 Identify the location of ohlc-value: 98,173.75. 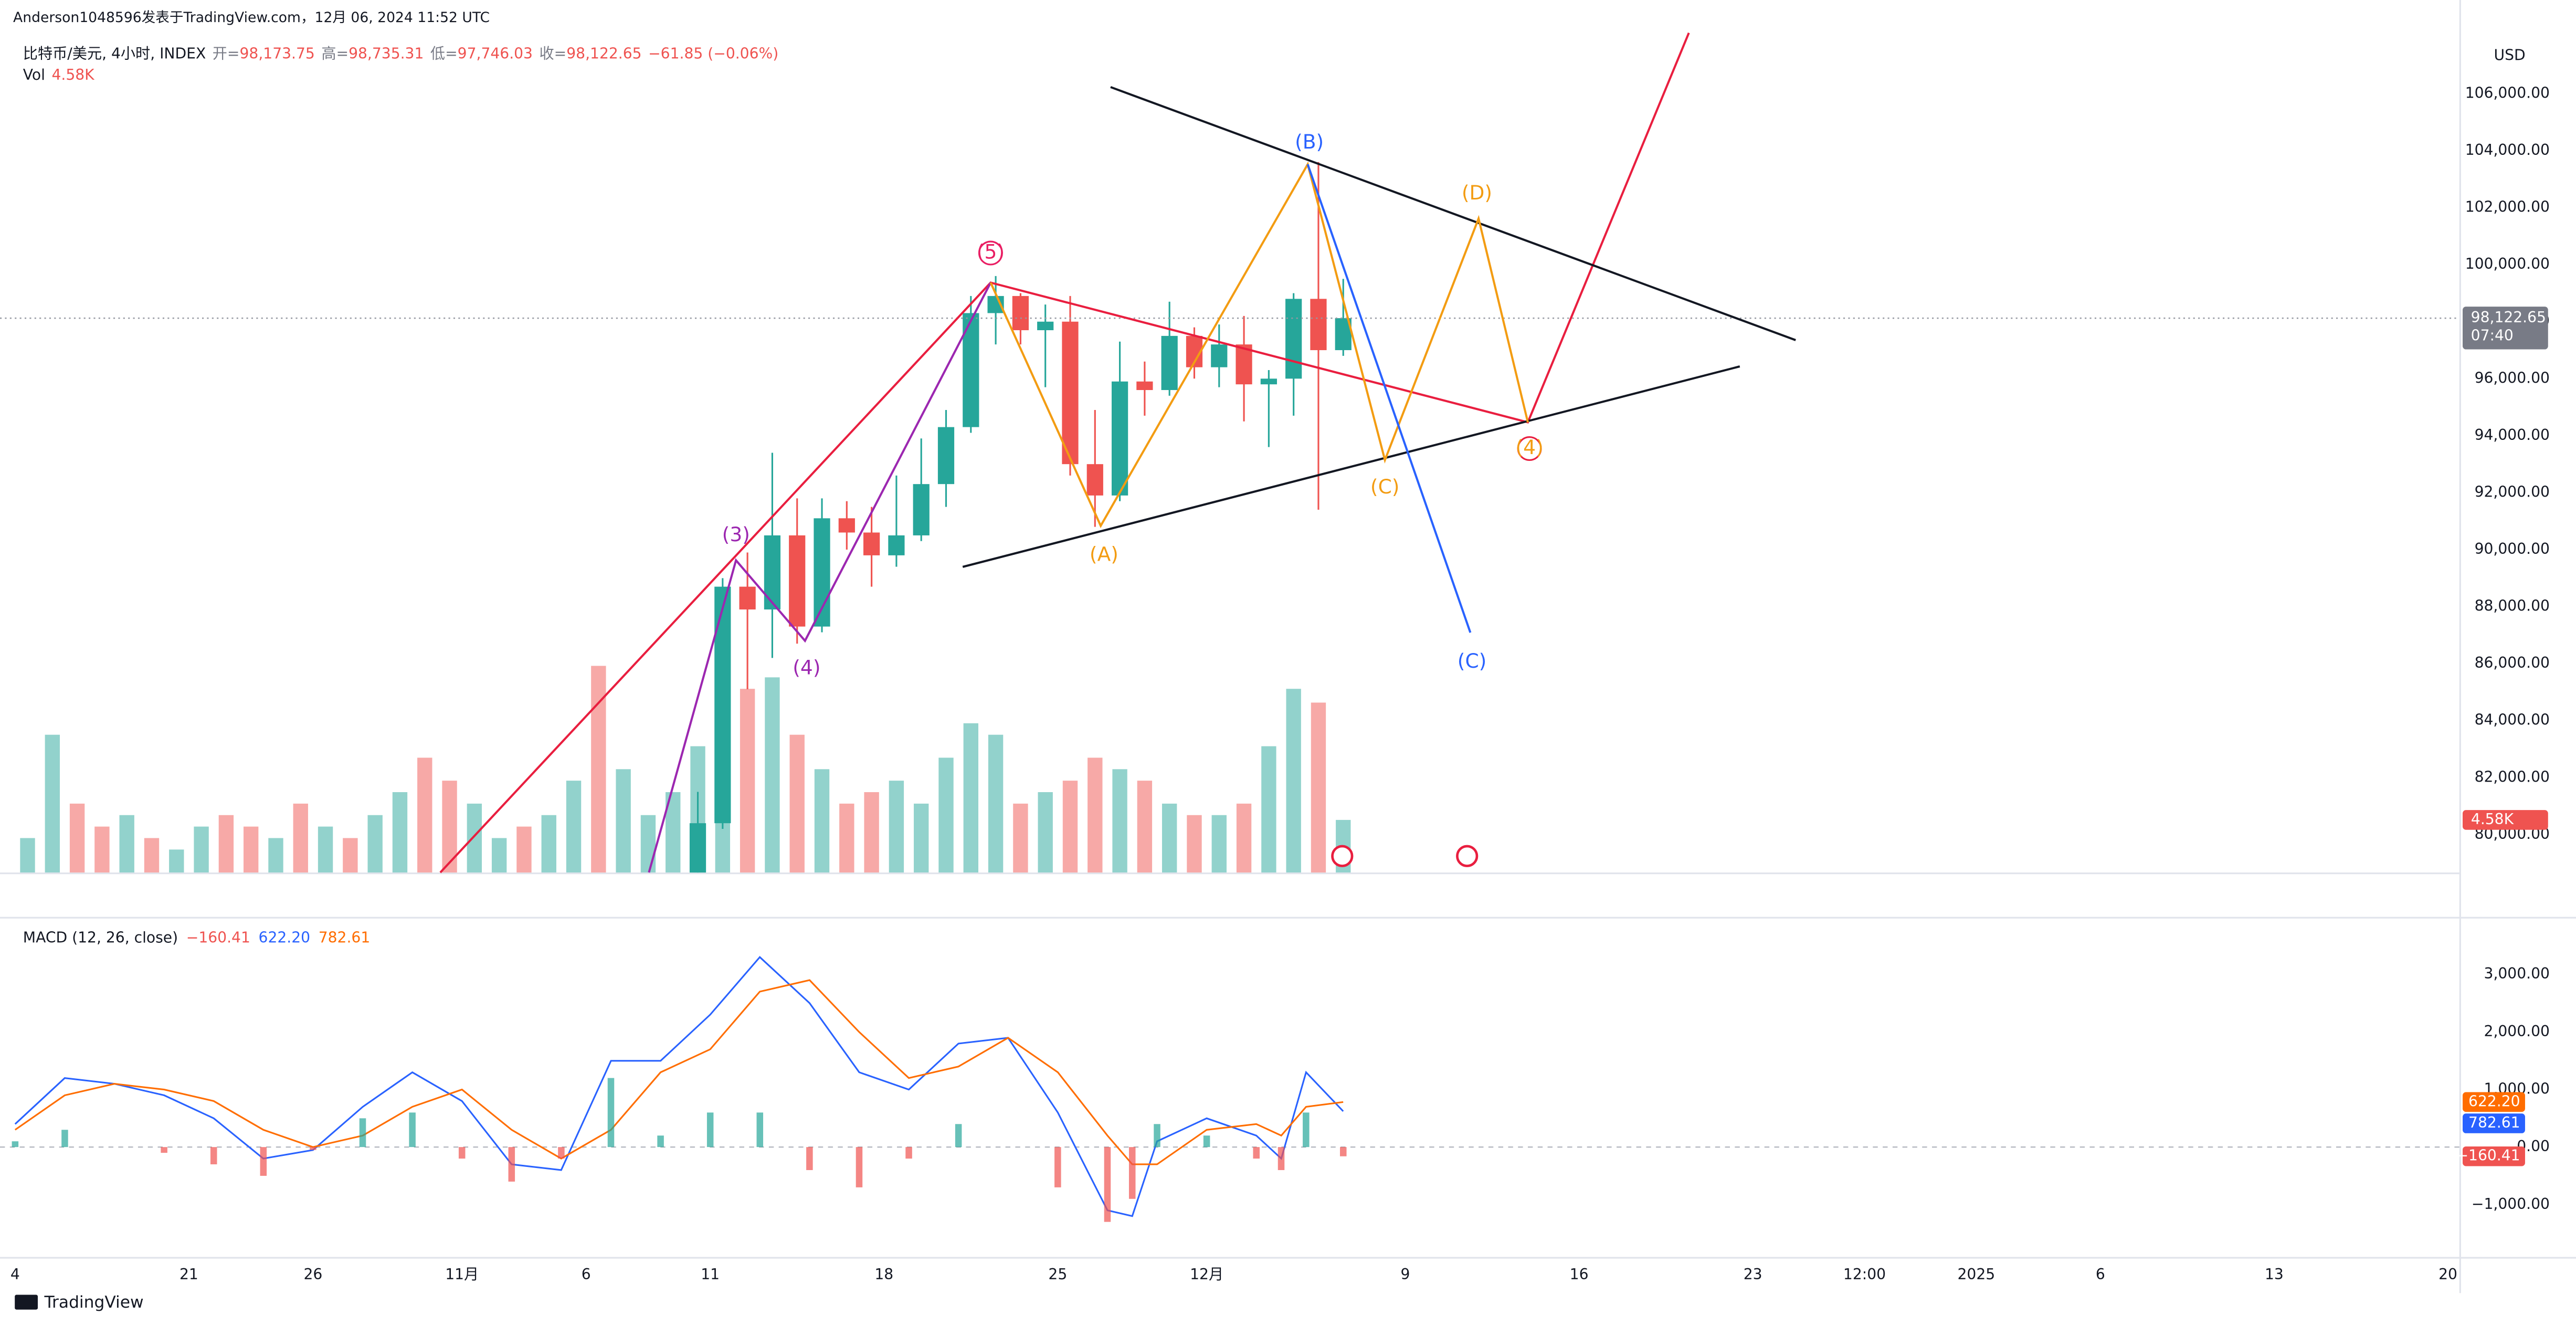
(277, 53).